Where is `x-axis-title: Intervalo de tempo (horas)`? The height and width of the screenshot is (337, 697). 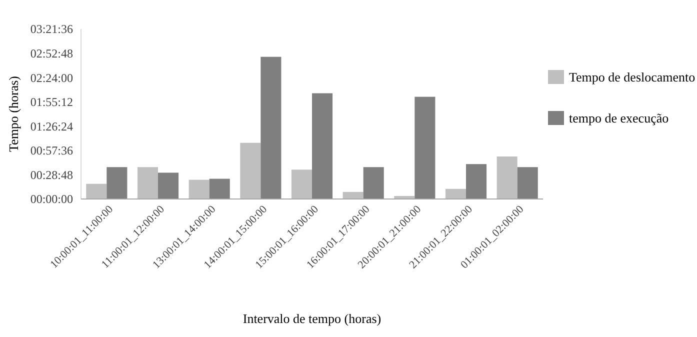 x-axis-title: Intervalo de tempo (horas) is located at coordinates (312, 318).